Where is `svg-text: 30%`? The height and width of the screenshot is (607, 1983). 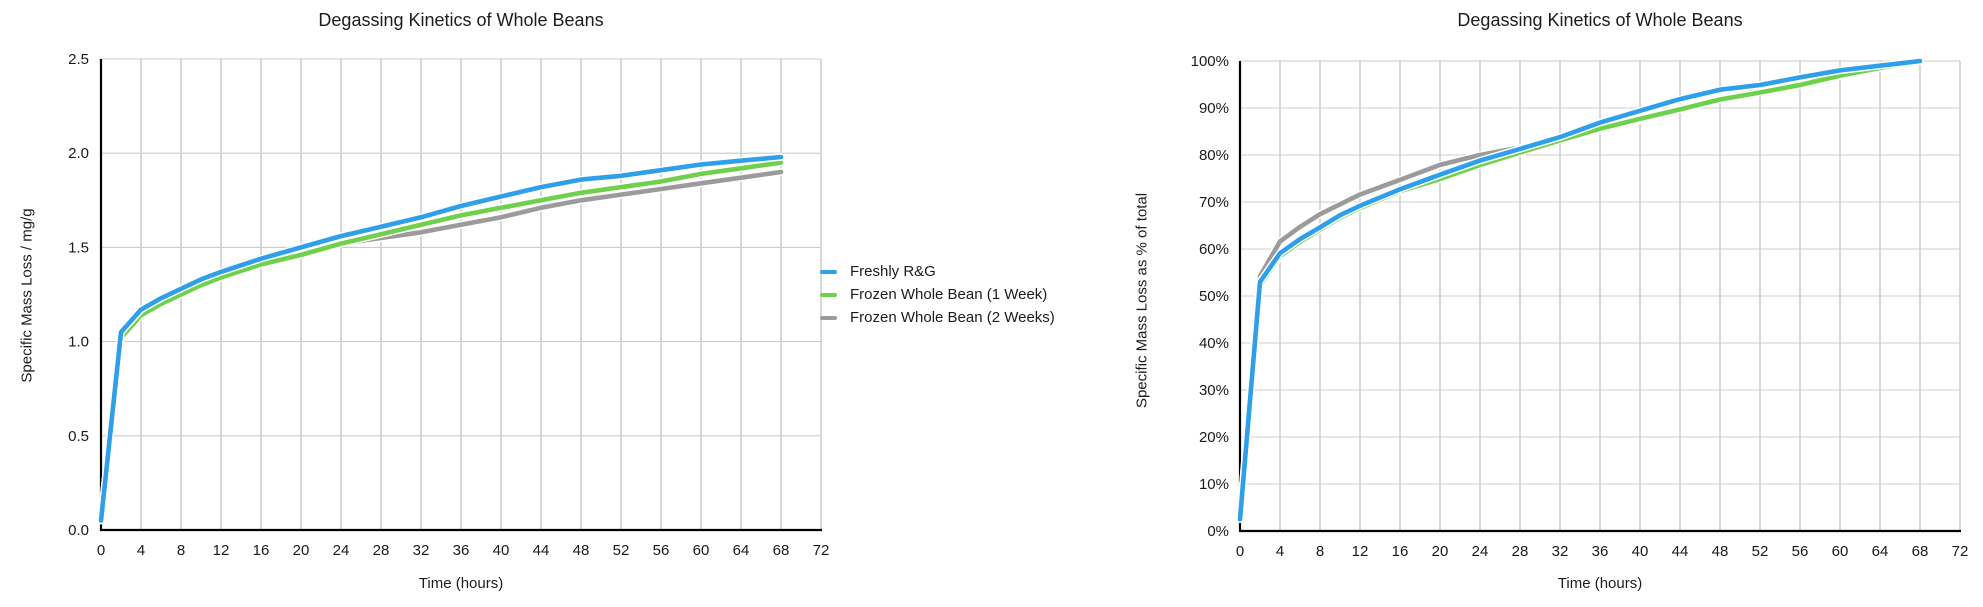 svg-text: 30% is located at coordinates (1214, 390).